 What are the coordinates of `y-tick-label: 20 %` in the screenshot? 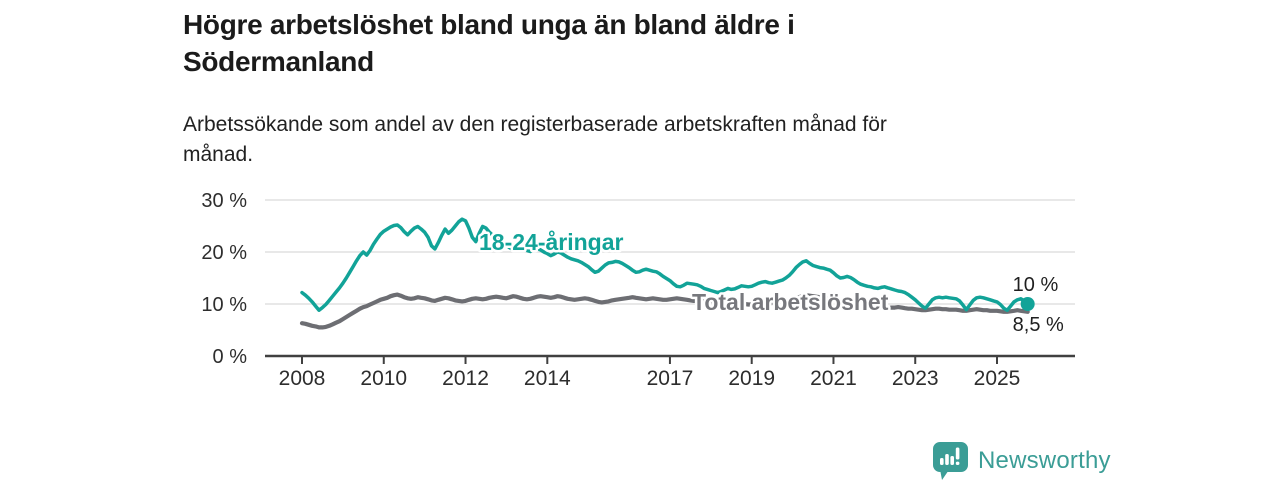 It's located at (224, 253).